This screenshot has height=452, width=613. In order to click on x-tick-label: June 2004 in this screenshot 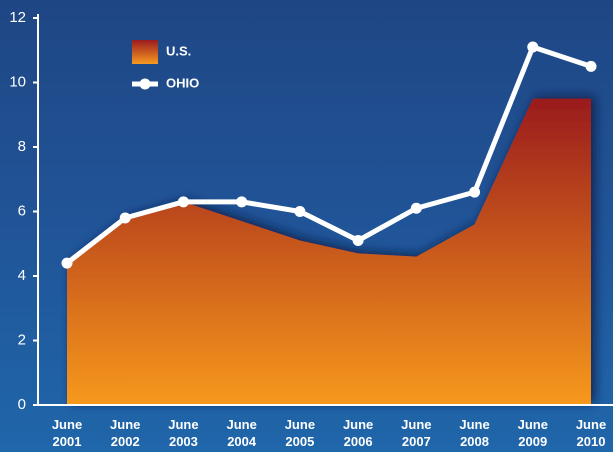, I will do `click(241, 433)`.